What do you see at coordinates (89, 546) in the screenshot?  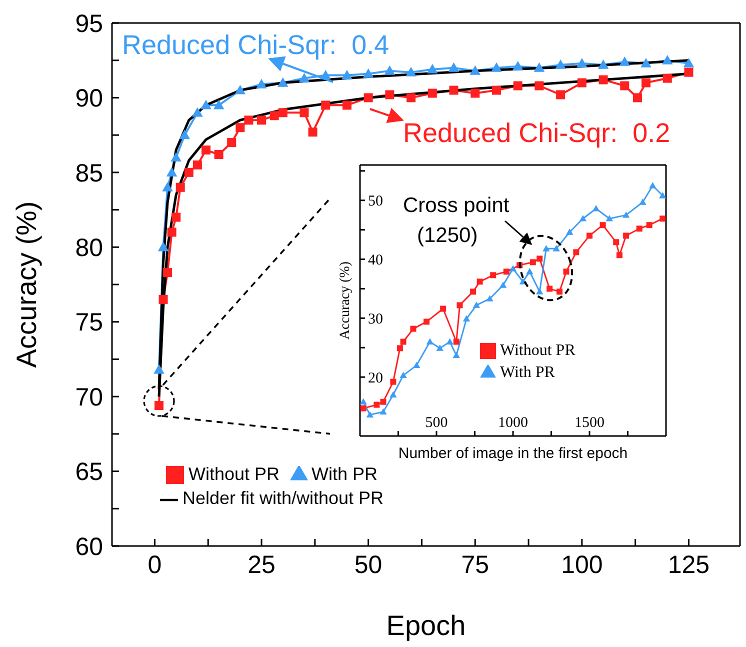 I see `y-tick-label: 60` at bounding box center [89, 546].